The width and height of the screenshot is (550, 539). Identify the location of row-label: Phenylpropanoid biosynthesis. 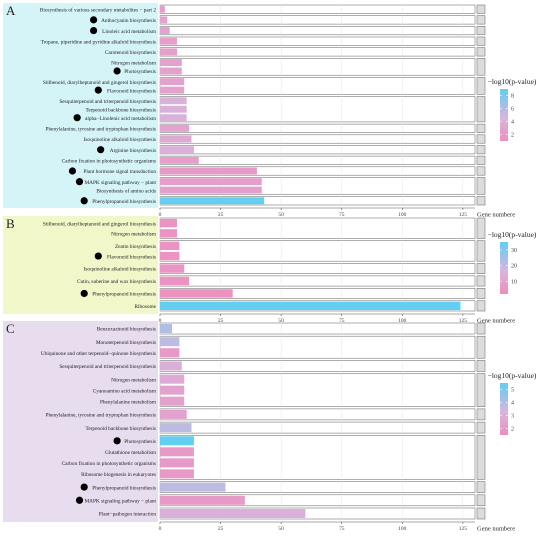
(124, 488).